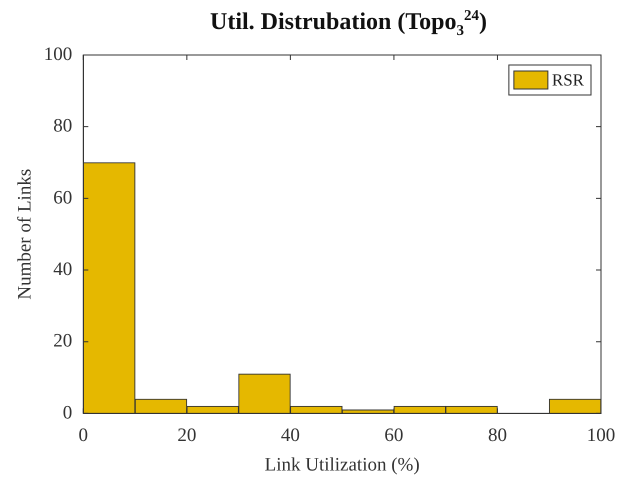 Image resolution: width=625 pixels, height=487 pixels. What do you see at coordinates (497, 435) in the screenshot?
I see `x-tick-label: 80` at bounding box center [497, 435].